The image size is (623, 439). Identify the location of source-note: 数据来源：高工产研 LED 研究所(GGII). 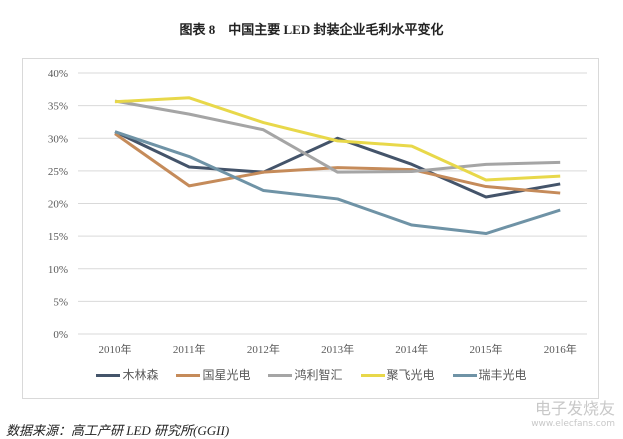
(118, 430).